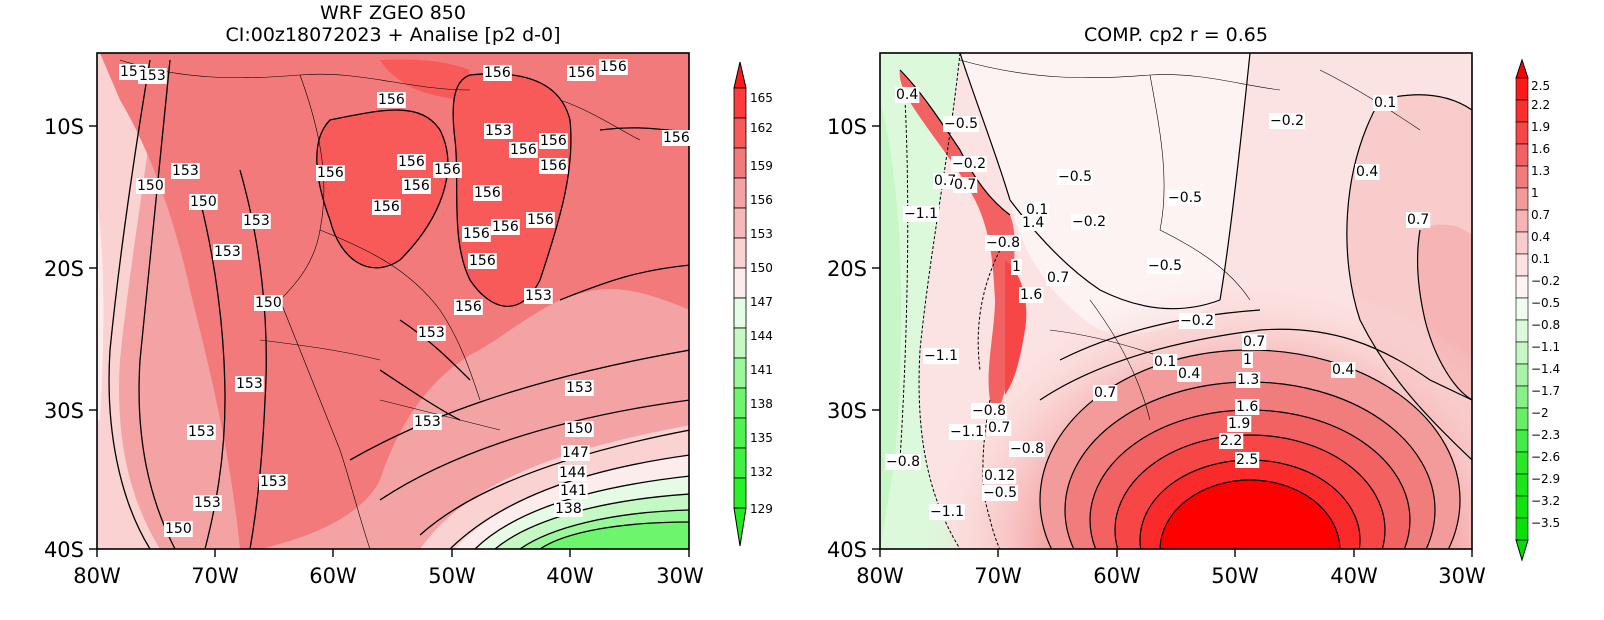 The width and height of the screenshot is (1604, 620). I want to click on right-cb-label: 0.7, so click(1540, 215).